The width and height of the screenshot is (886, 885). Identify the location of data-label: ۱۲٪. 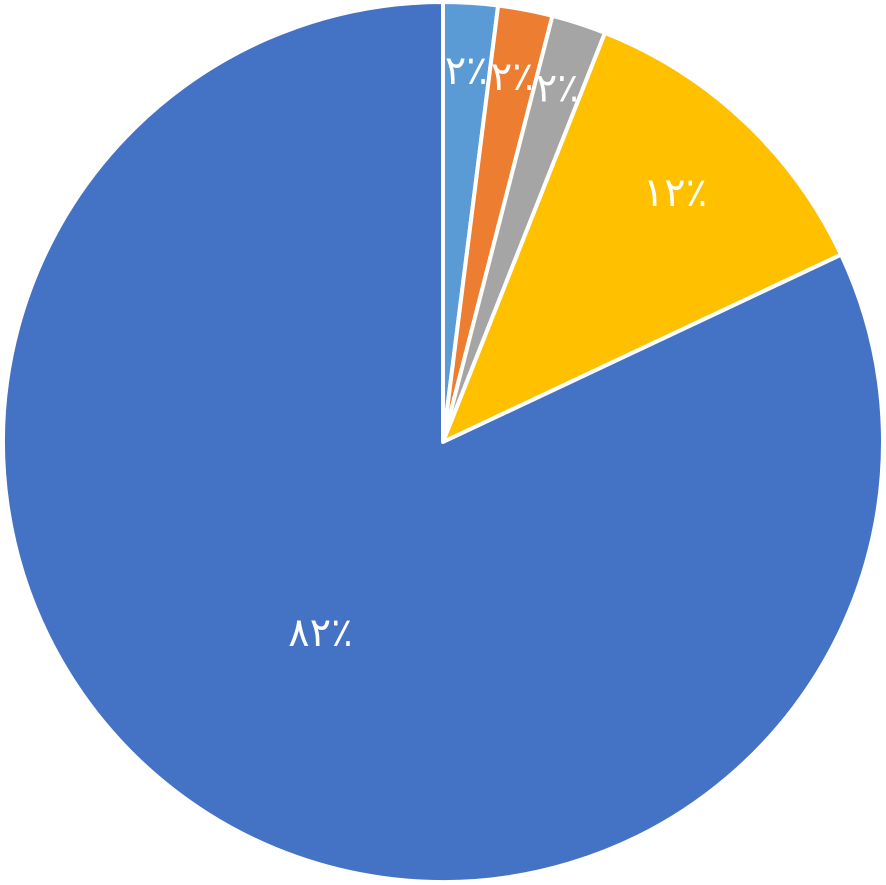
(675, 193).